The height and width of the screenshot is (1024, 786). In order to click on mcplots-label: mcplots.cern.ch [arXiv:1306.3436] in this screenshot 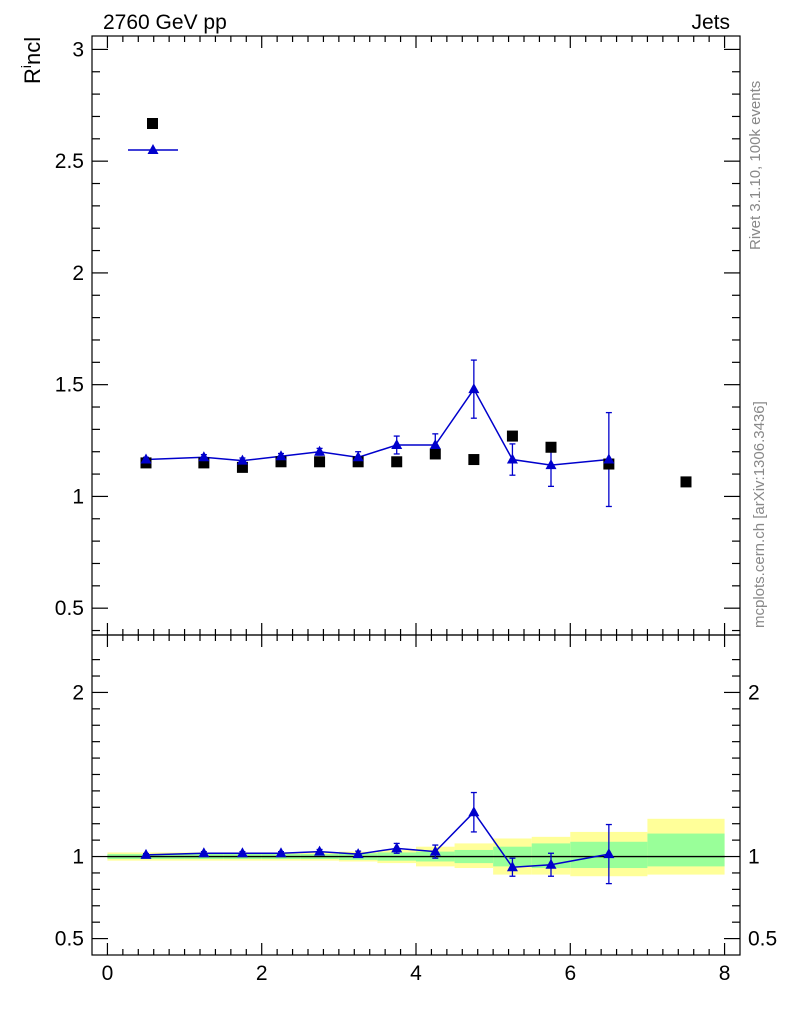, I will do `click(759, 514)`.